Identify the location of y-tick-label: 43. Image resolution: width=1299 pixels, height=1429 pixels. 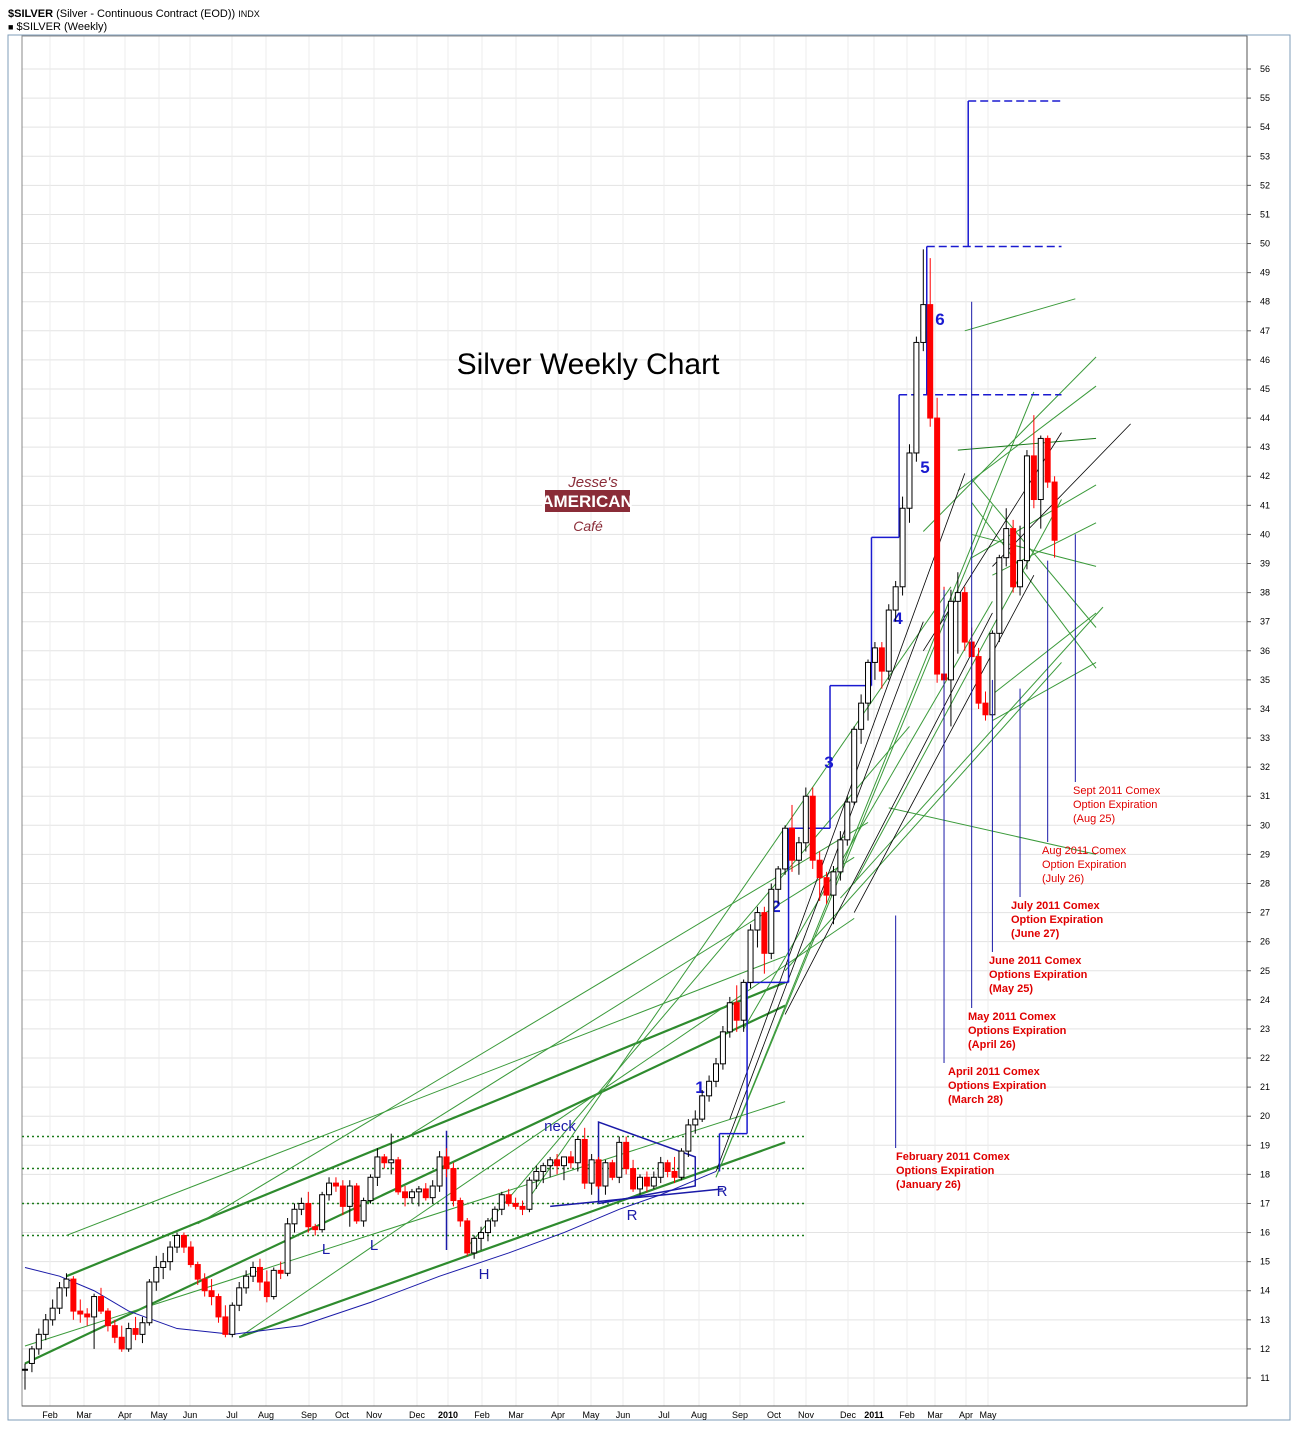
(1265, 447).